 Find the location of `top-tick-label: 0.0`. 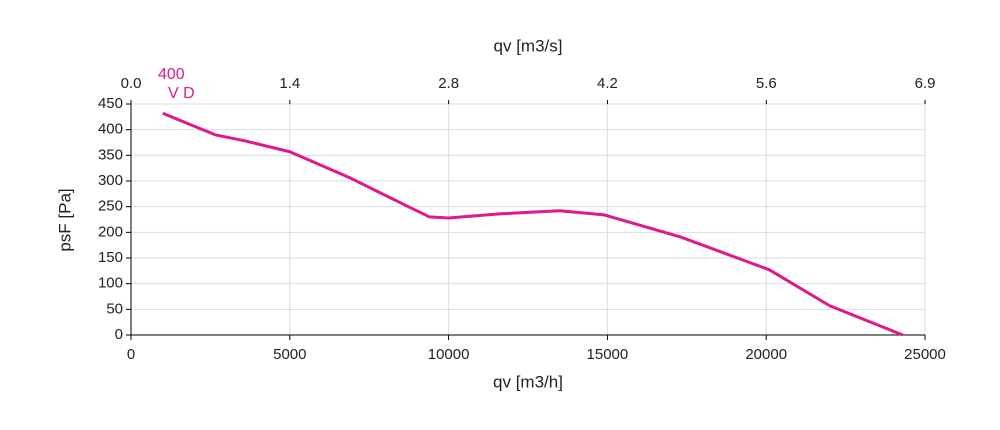

top-tick-label: 0.0 is located at coordinates (131, 83).